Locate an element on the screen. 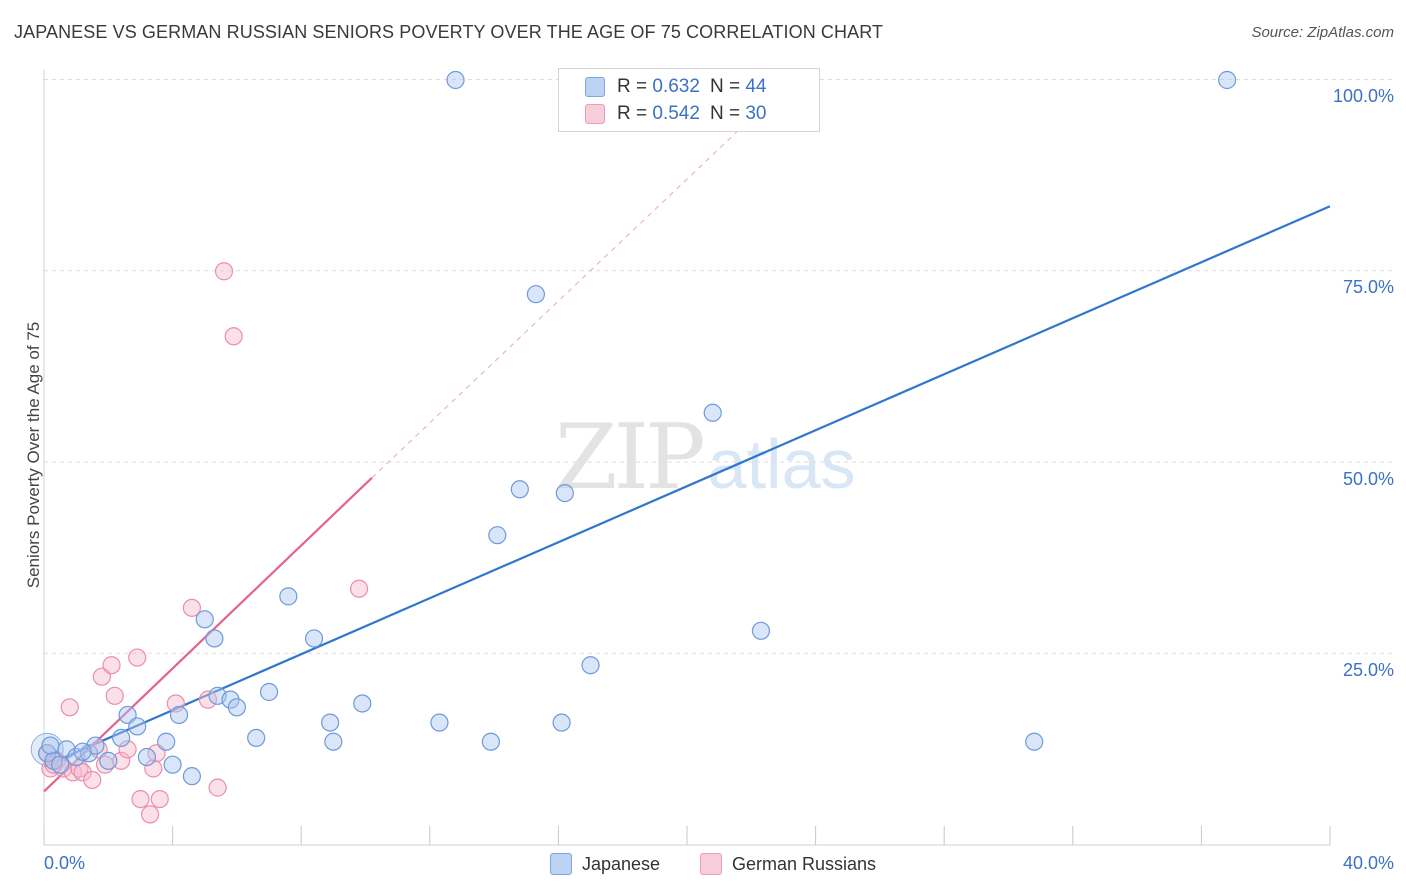  legend-n-value-german-russians: 30 is located at coordinates (756, 113).